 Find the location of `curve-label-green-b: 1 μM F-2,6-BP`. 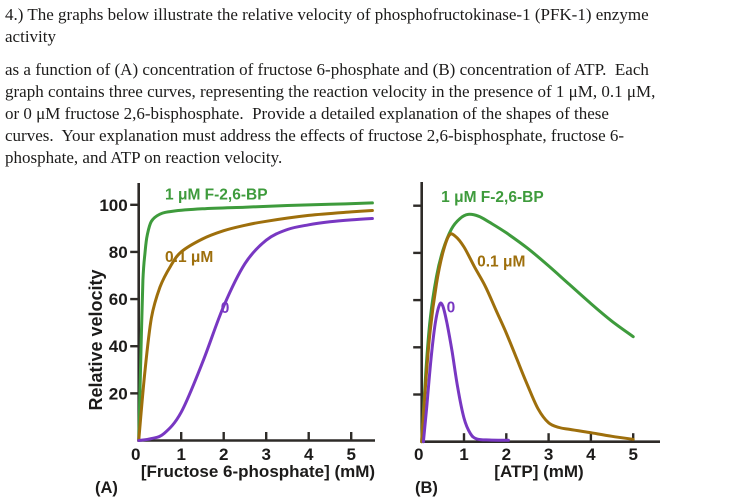

curve-label-green-b: 1 μM F-2,6-BP is located at coordinates (492, 197).